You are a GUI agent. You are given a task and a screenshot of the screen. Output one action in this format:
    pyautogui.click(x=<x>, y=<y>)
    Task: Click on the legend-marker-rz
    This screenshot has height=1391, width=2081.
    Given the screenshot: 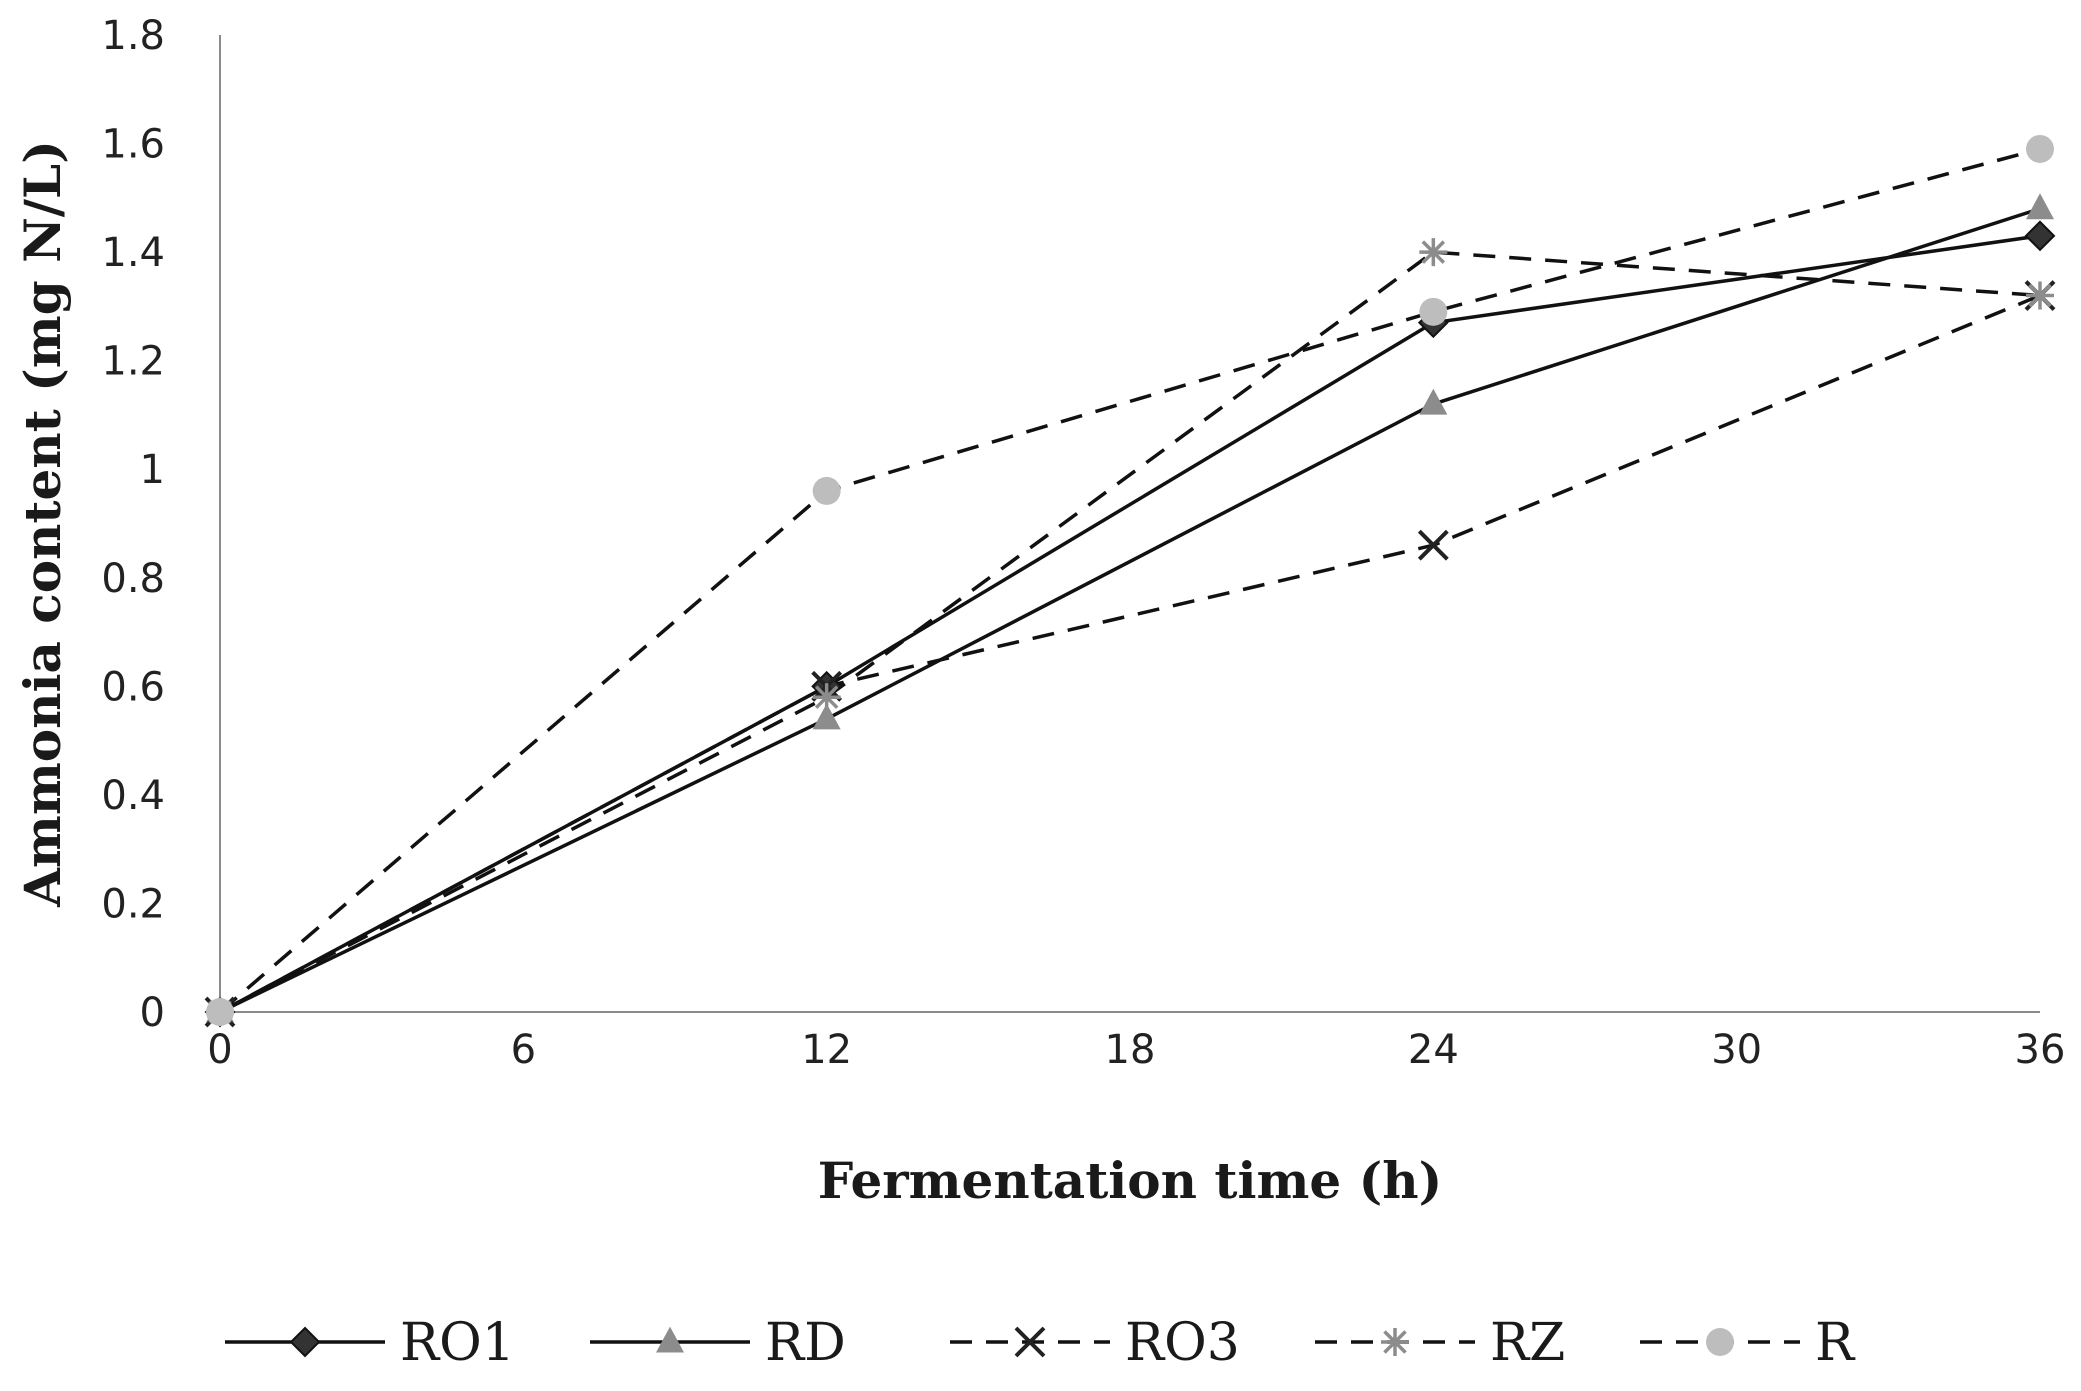 What is the action you would take?
    pyautogui.click(x=1395, y=1342)
    